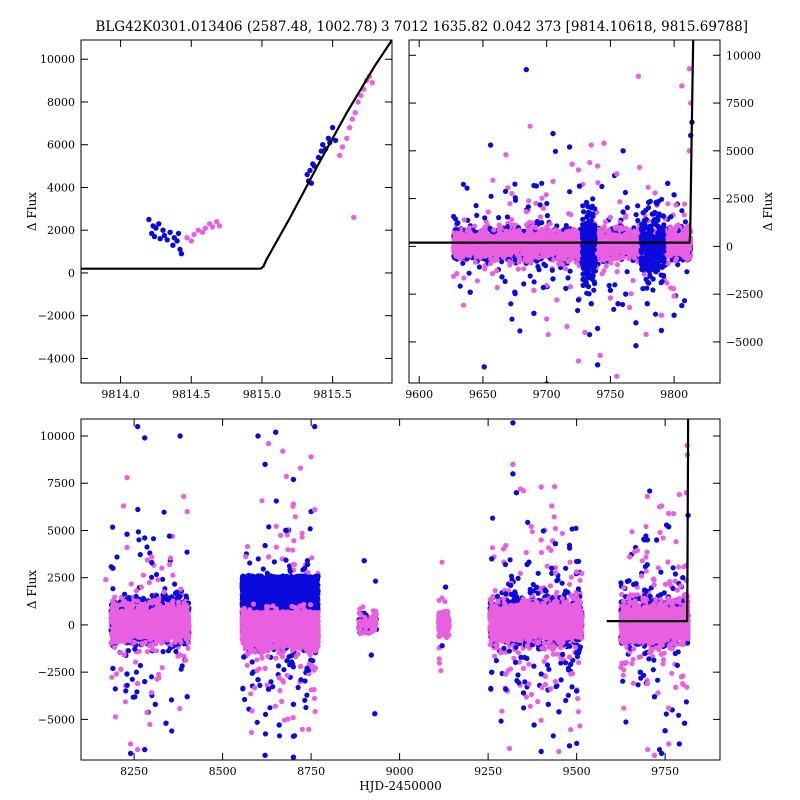 The height and width of the screenshot is (800, 800). I want to click on y-tick-label: 7500, so click(740, 103).